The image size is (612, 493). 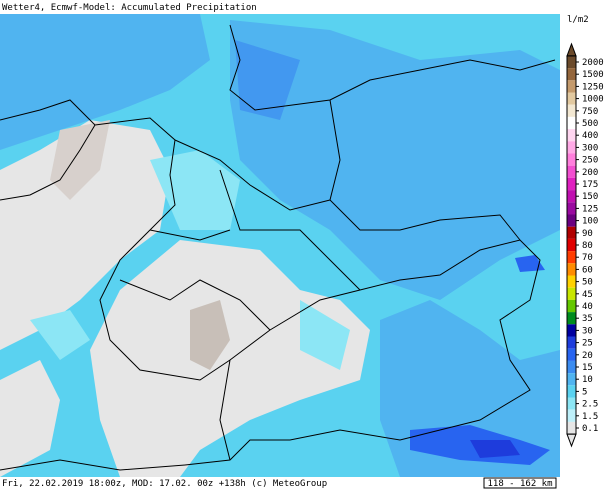 I want to click on legend-label: 10, so click(x=587, y=380).